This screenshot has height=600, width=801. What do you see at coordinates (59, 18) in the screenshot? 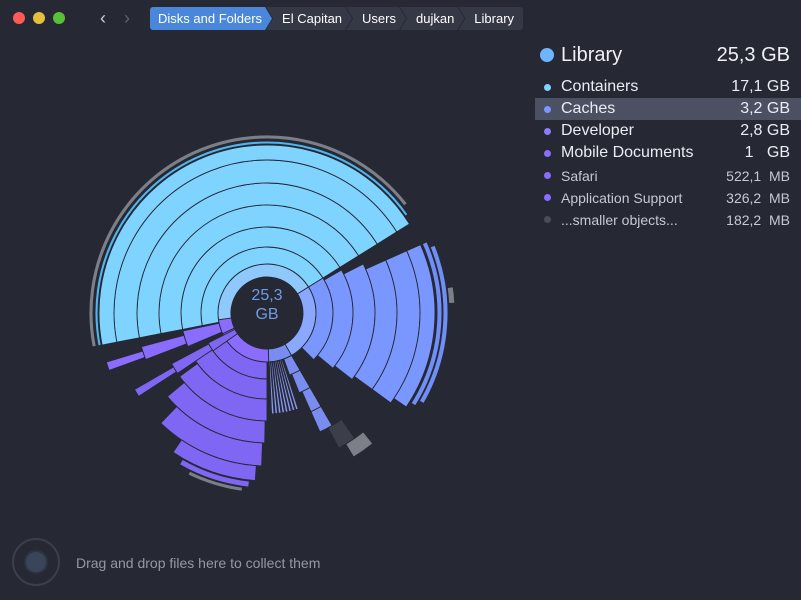
I see `zoom-window-button` at bounding box center [59, 18].